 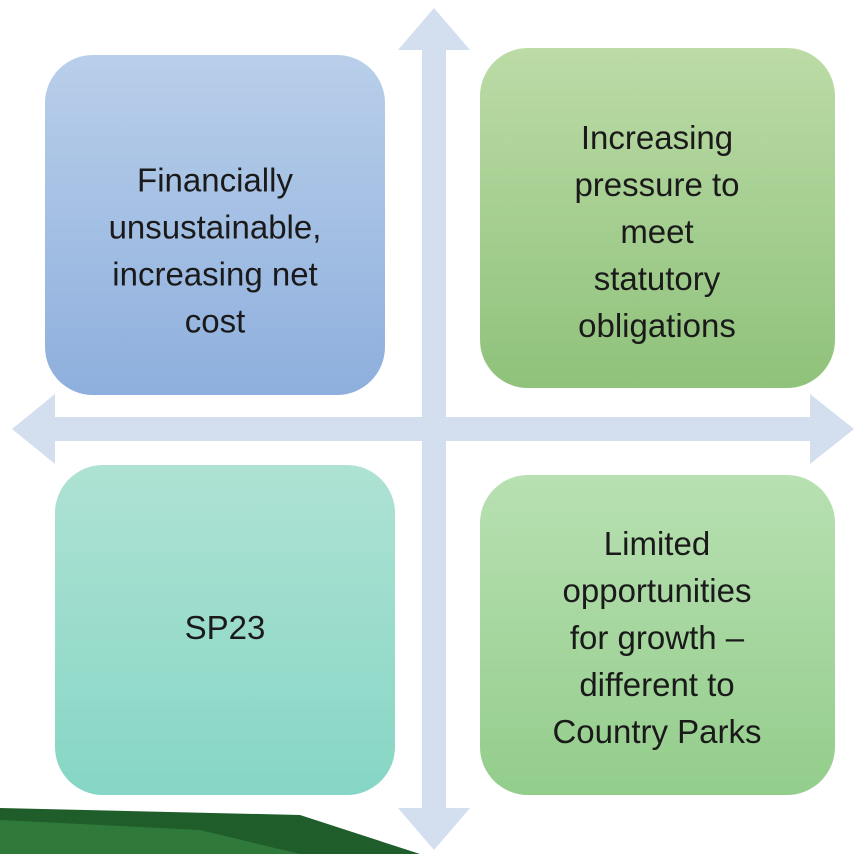 I want to click on label-line: statutory, so click(x=657, y=278).